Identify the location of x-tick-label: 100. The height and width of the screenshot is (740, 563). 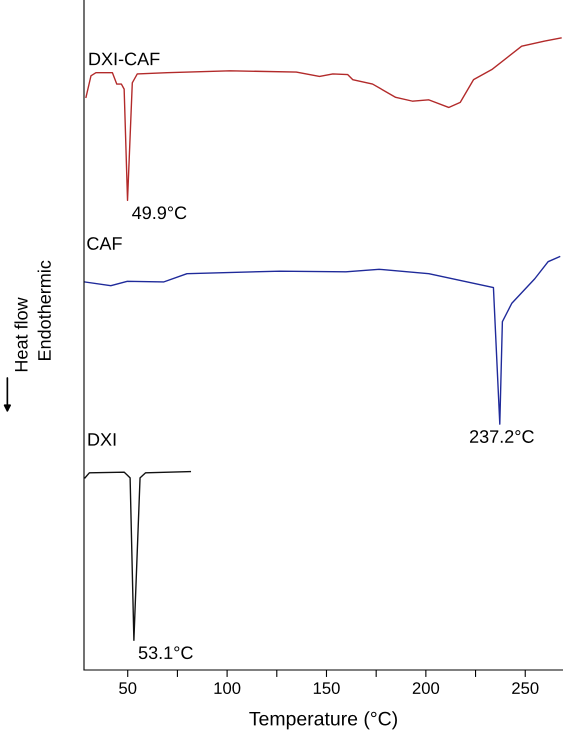
(227, 688).